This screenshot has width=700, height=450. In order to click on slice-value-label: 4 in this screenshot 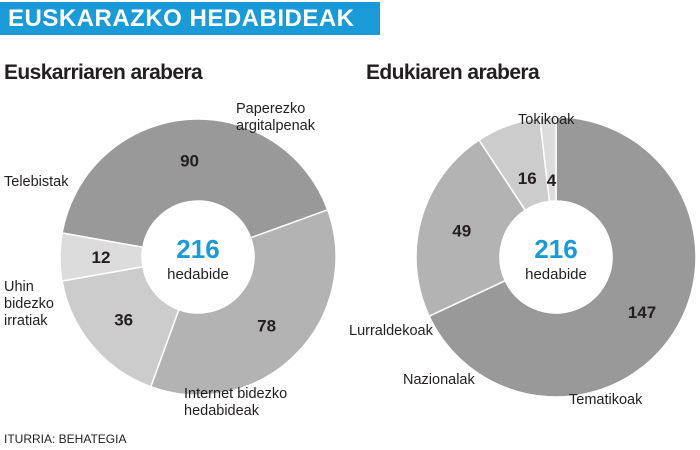, I will do `click(552, 180)`.